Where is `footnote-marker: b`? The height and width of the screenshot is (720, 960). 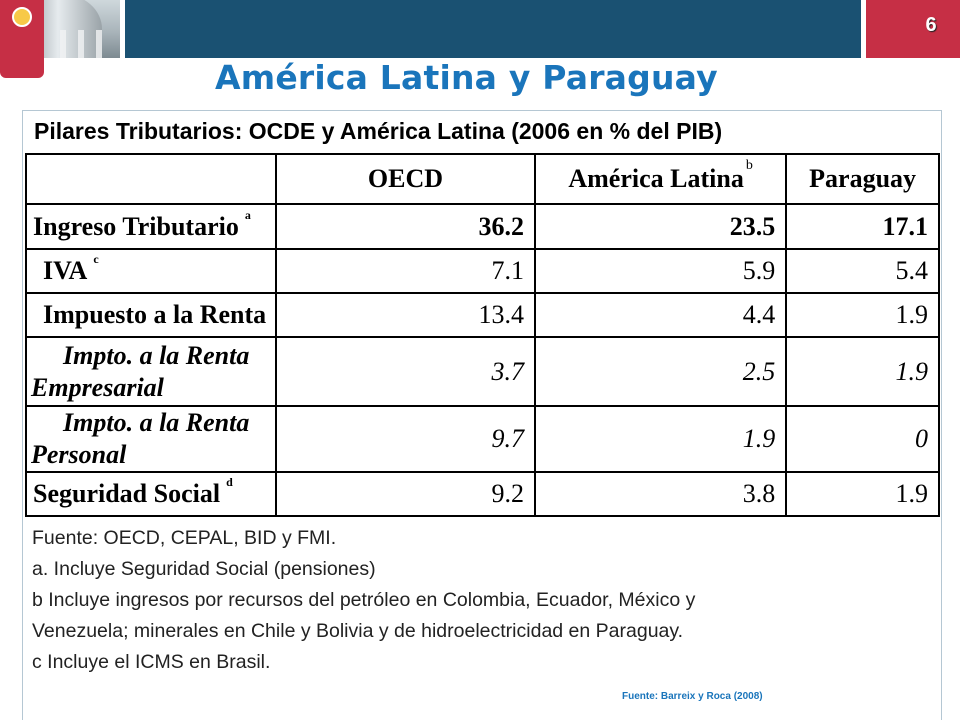
footnote-marker: b is located at coordinates (749, 165).